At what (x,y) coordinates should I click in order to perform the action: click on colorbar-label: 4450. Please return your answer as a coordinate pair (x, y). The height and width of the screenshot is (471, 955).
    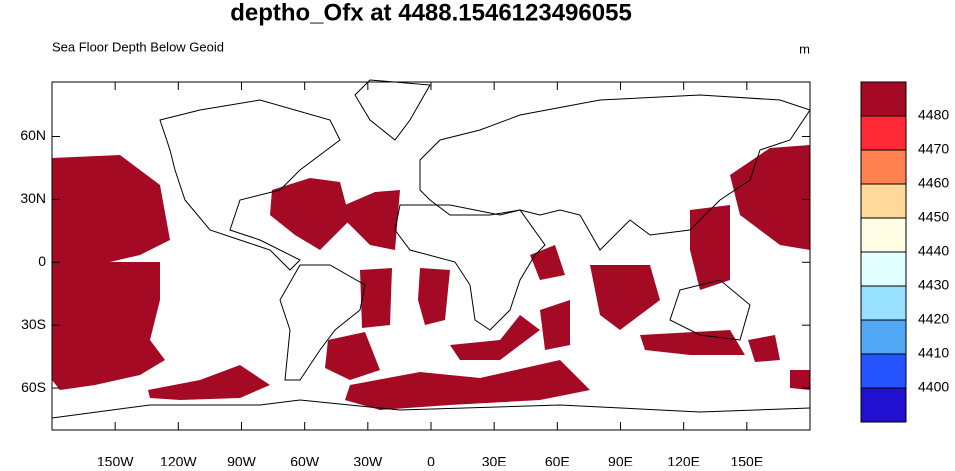
    Looking at the image, I should click on (933, 217).